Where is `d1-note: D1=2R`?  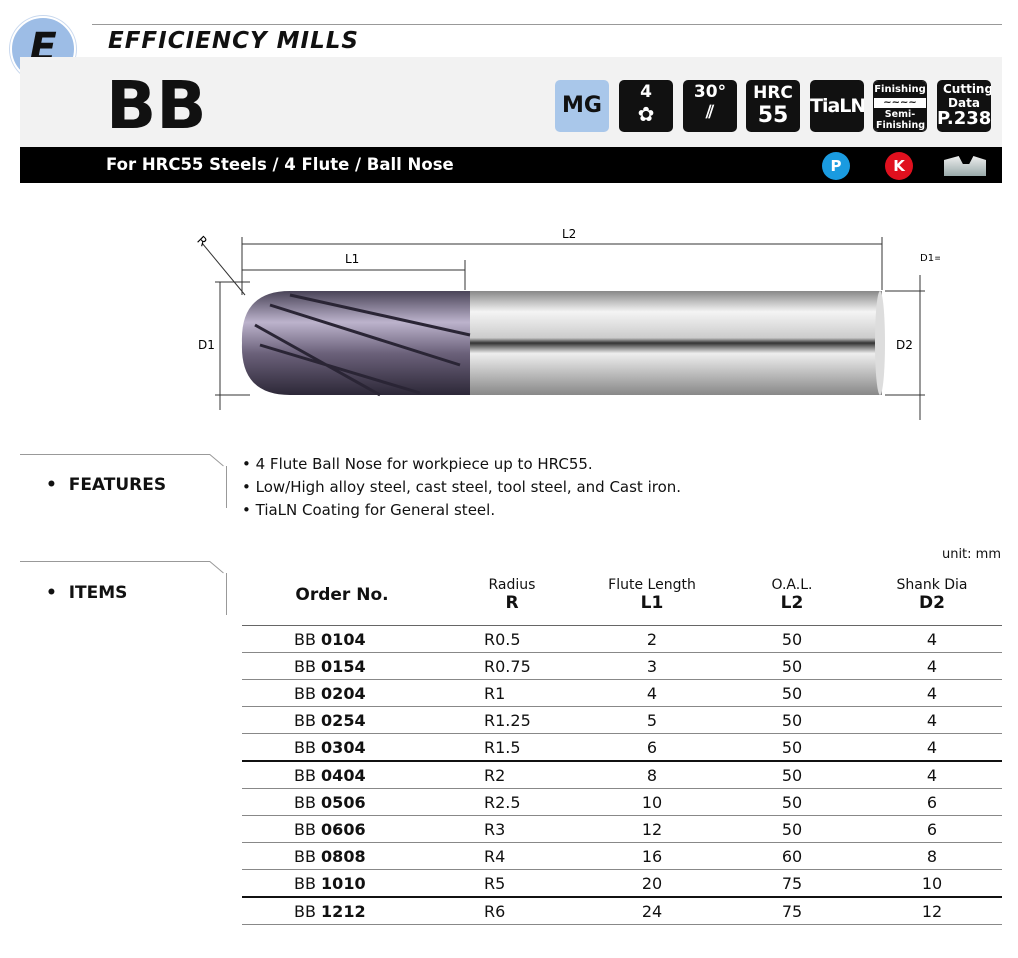 d1-note: D1=2R is located at coordinates (930, 258).